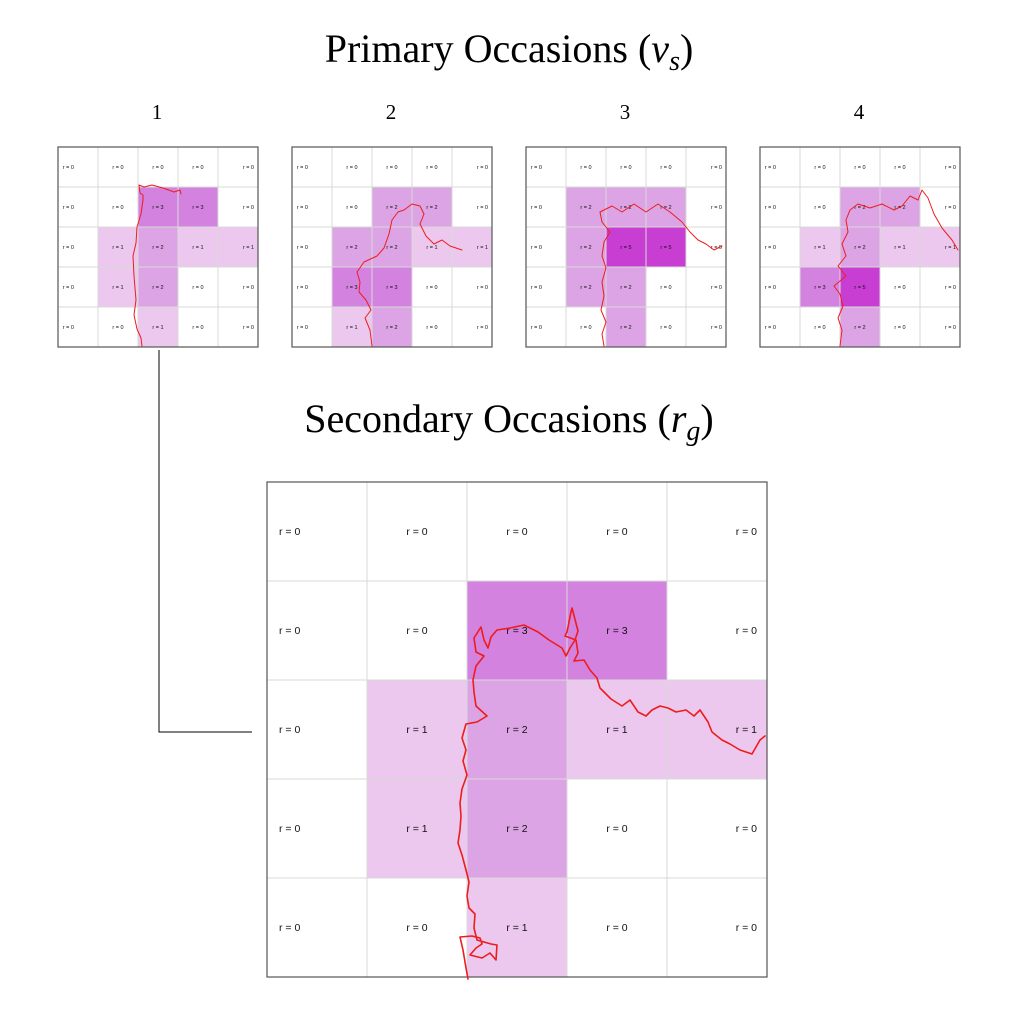 The image size is (1018, 1017). Describe the element at coordinates (611, 793) in the screenshot. I see `movement-track-secondary` at that location.